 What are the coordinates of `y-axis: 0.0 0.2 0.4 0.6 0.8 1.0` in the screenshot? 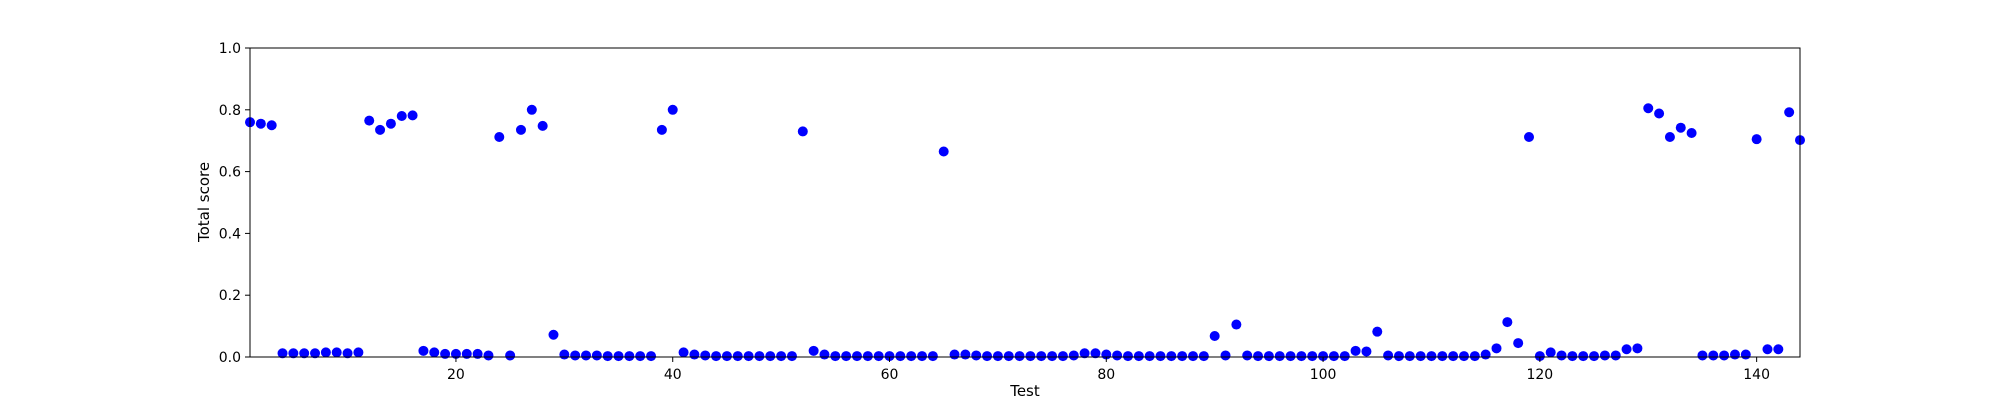 It's located at (234, 203).